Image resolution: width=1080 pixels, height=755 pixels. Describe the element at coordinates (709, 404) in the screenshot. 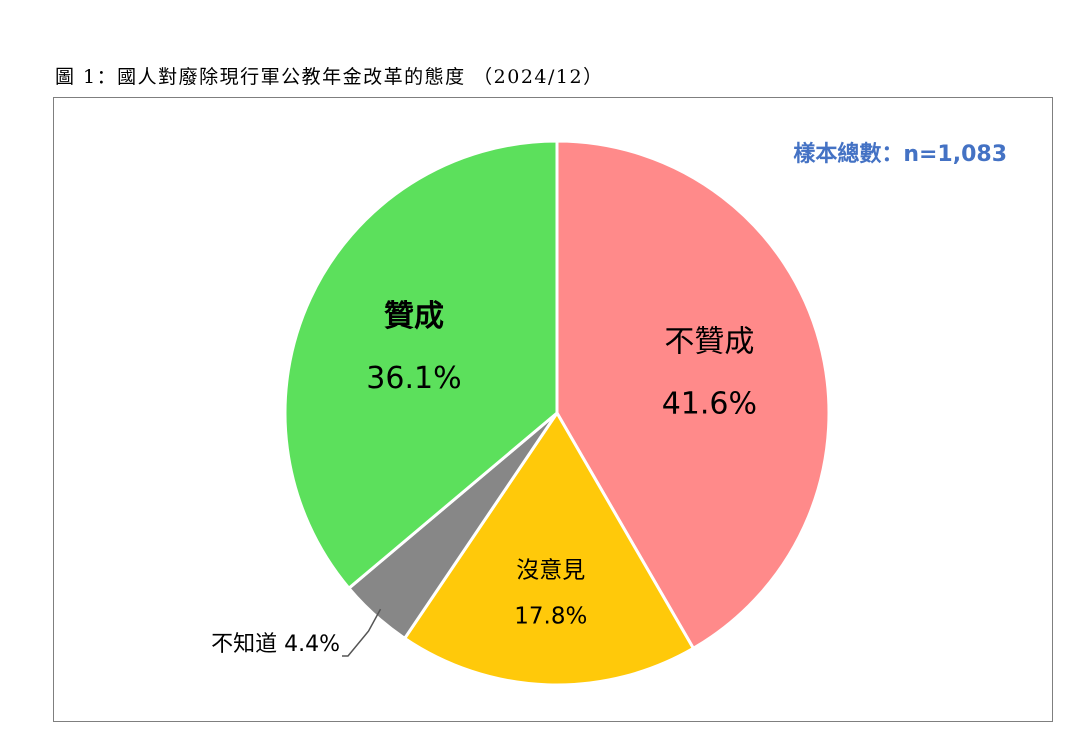

I see `slice-value-1: 41.6%` at that location.